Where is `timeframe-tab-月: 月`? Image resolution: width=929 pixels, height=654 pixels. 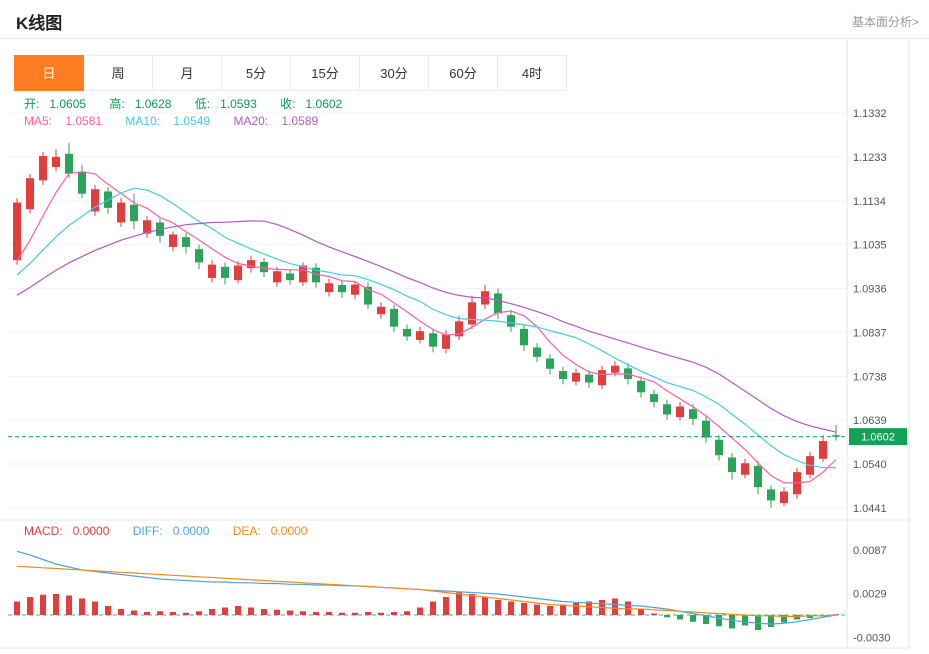
timeframe-tab-月: 月 is located at coordinates (187, 73).